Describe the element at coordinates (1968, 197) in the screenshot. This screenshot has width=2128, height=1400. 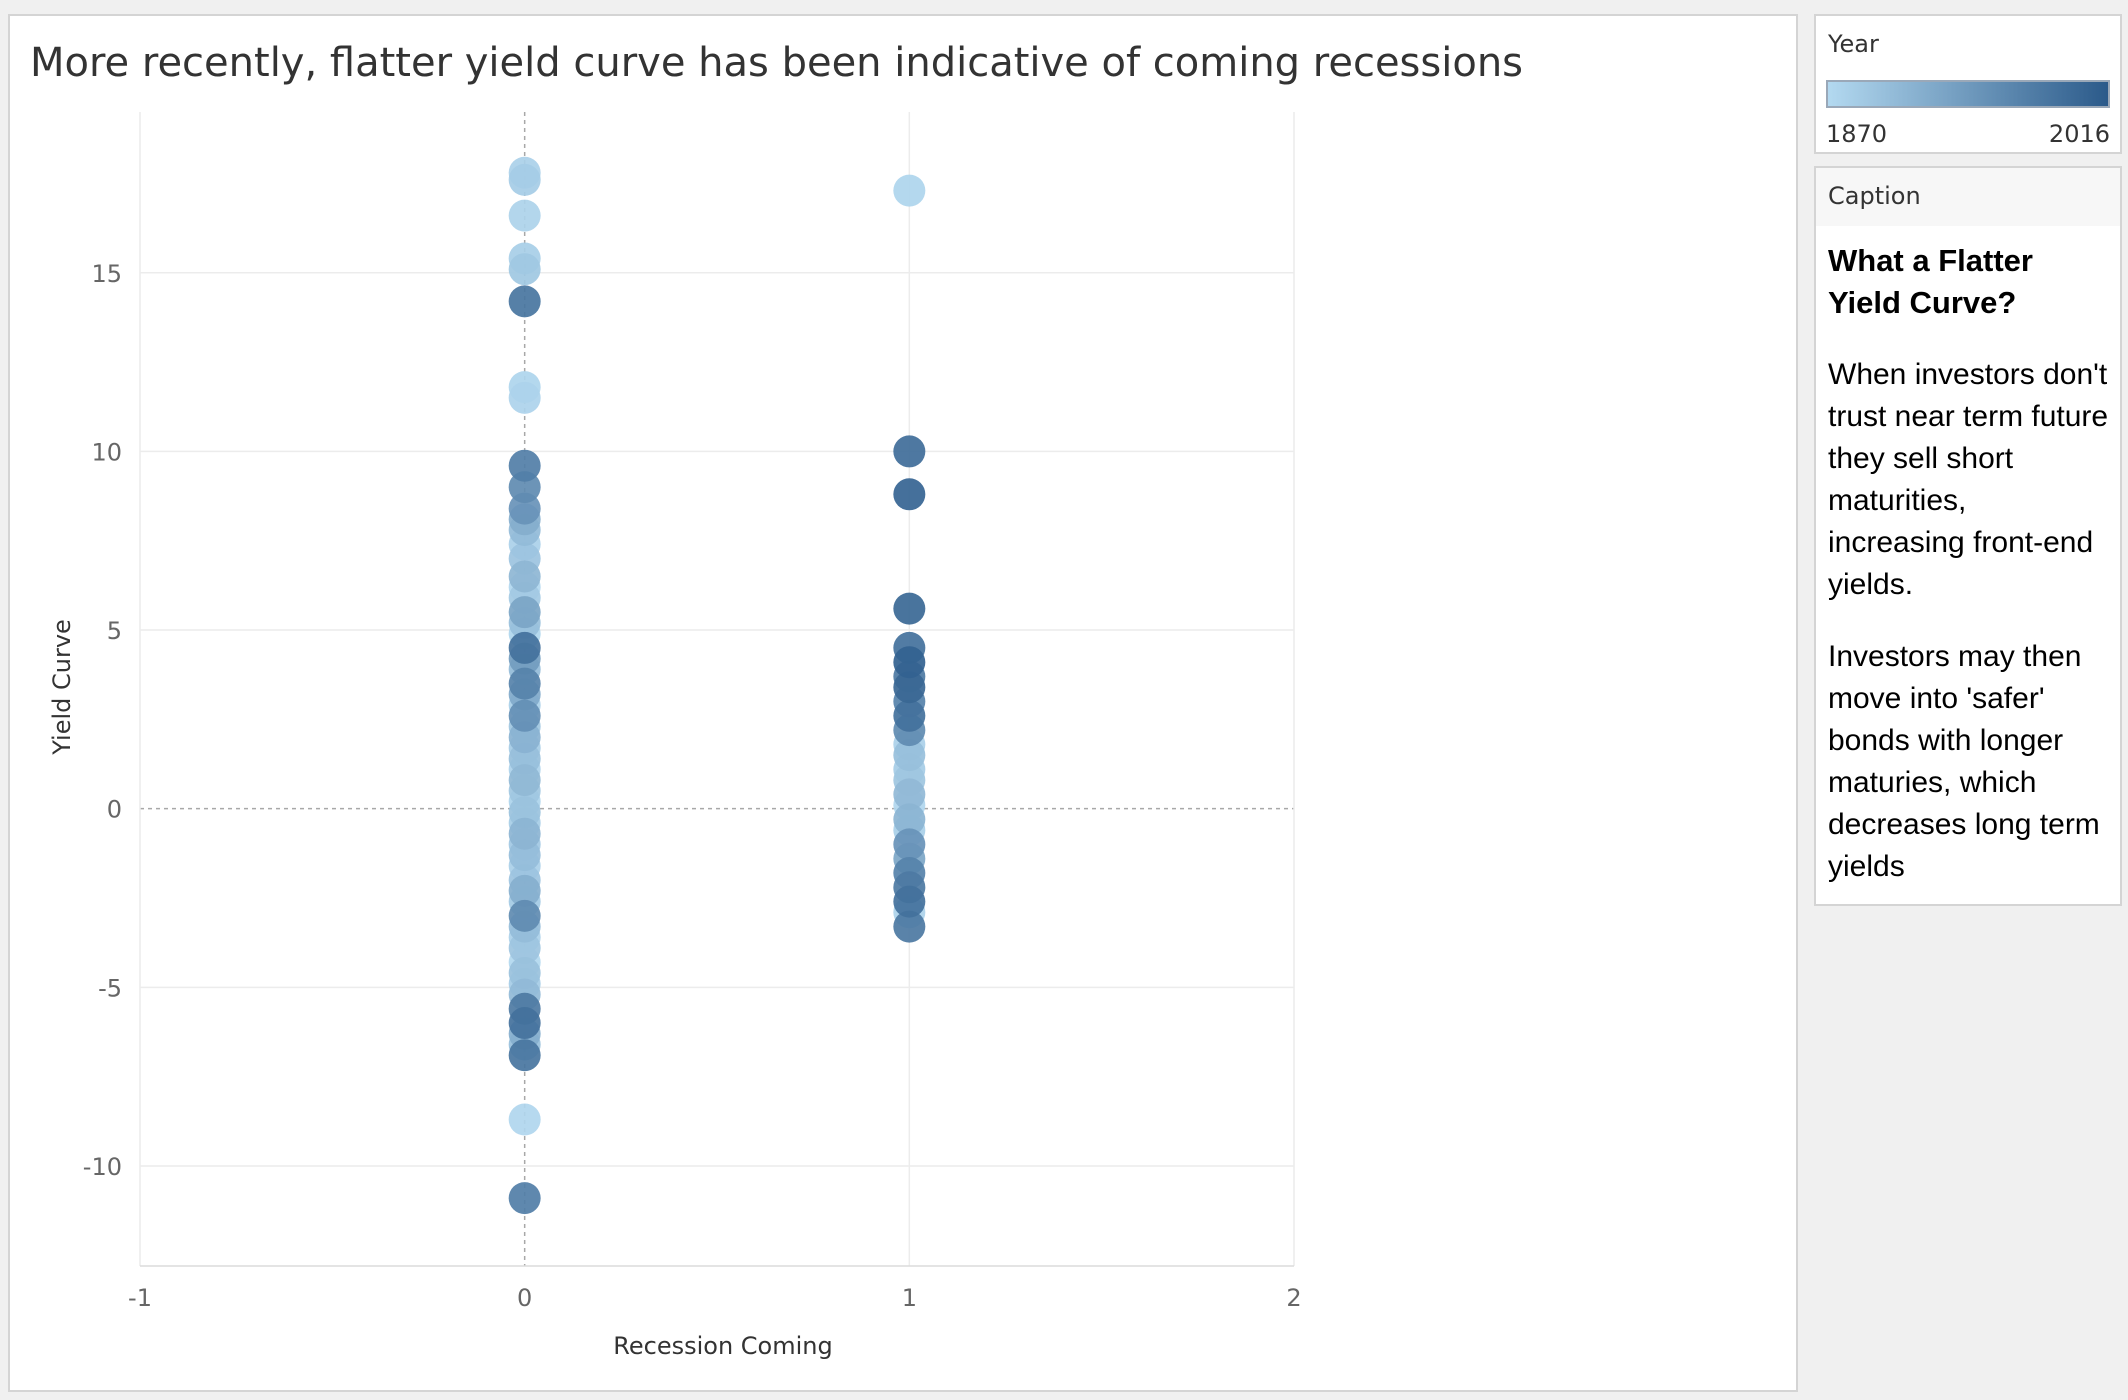
I see `caption-label: Caption` at that location.